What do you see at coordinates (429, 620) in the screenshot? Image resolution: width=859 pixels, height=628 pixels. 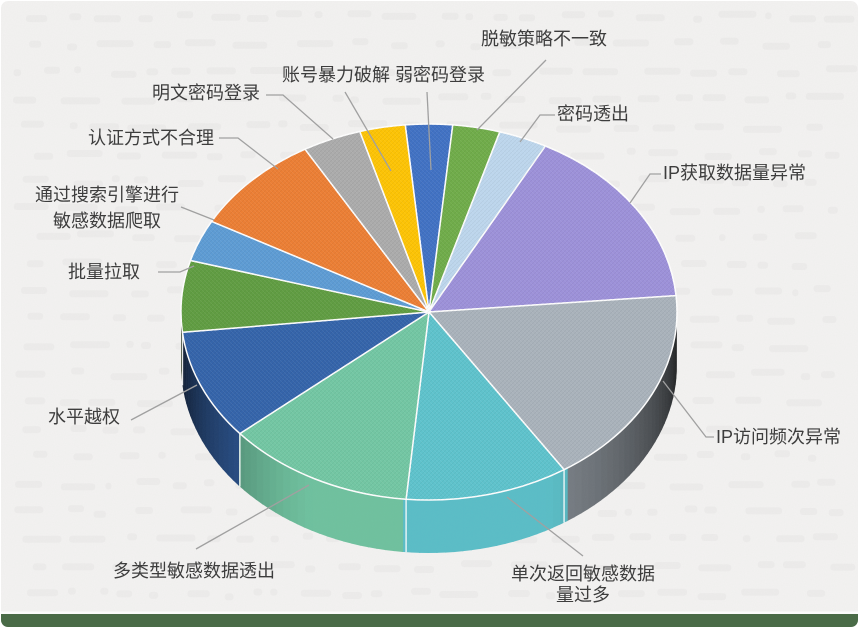 I see `footer-bar` at bounding box center [429, 620].